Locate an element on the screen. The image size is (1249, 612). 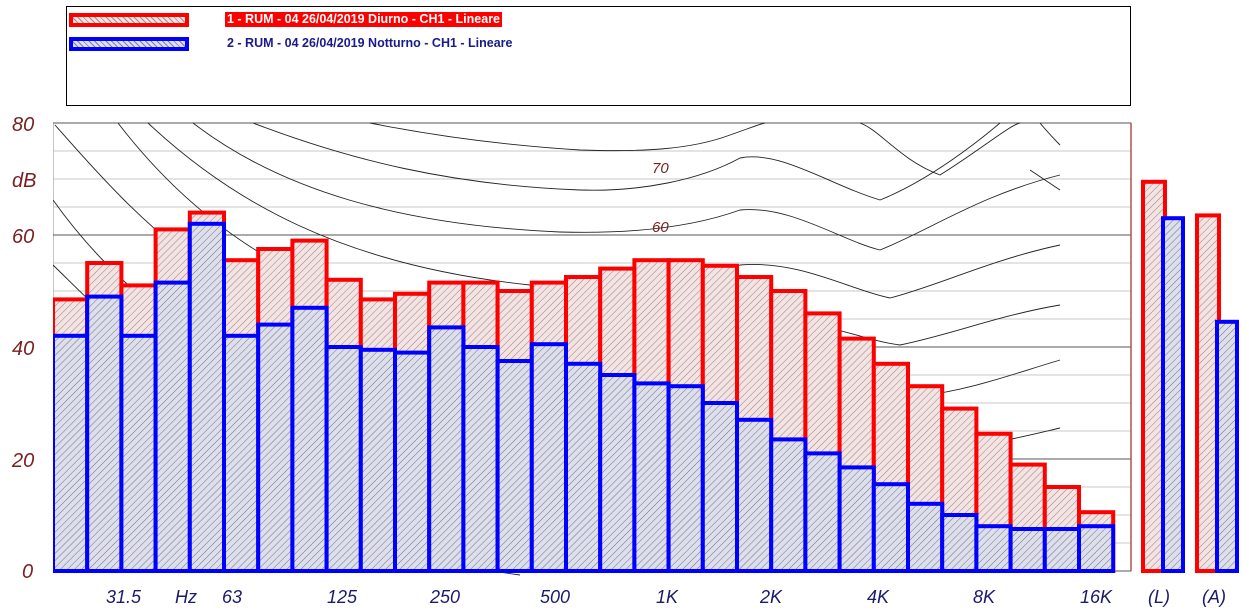
x-tick-label-8: 4K is located at coordinates (878, 597).